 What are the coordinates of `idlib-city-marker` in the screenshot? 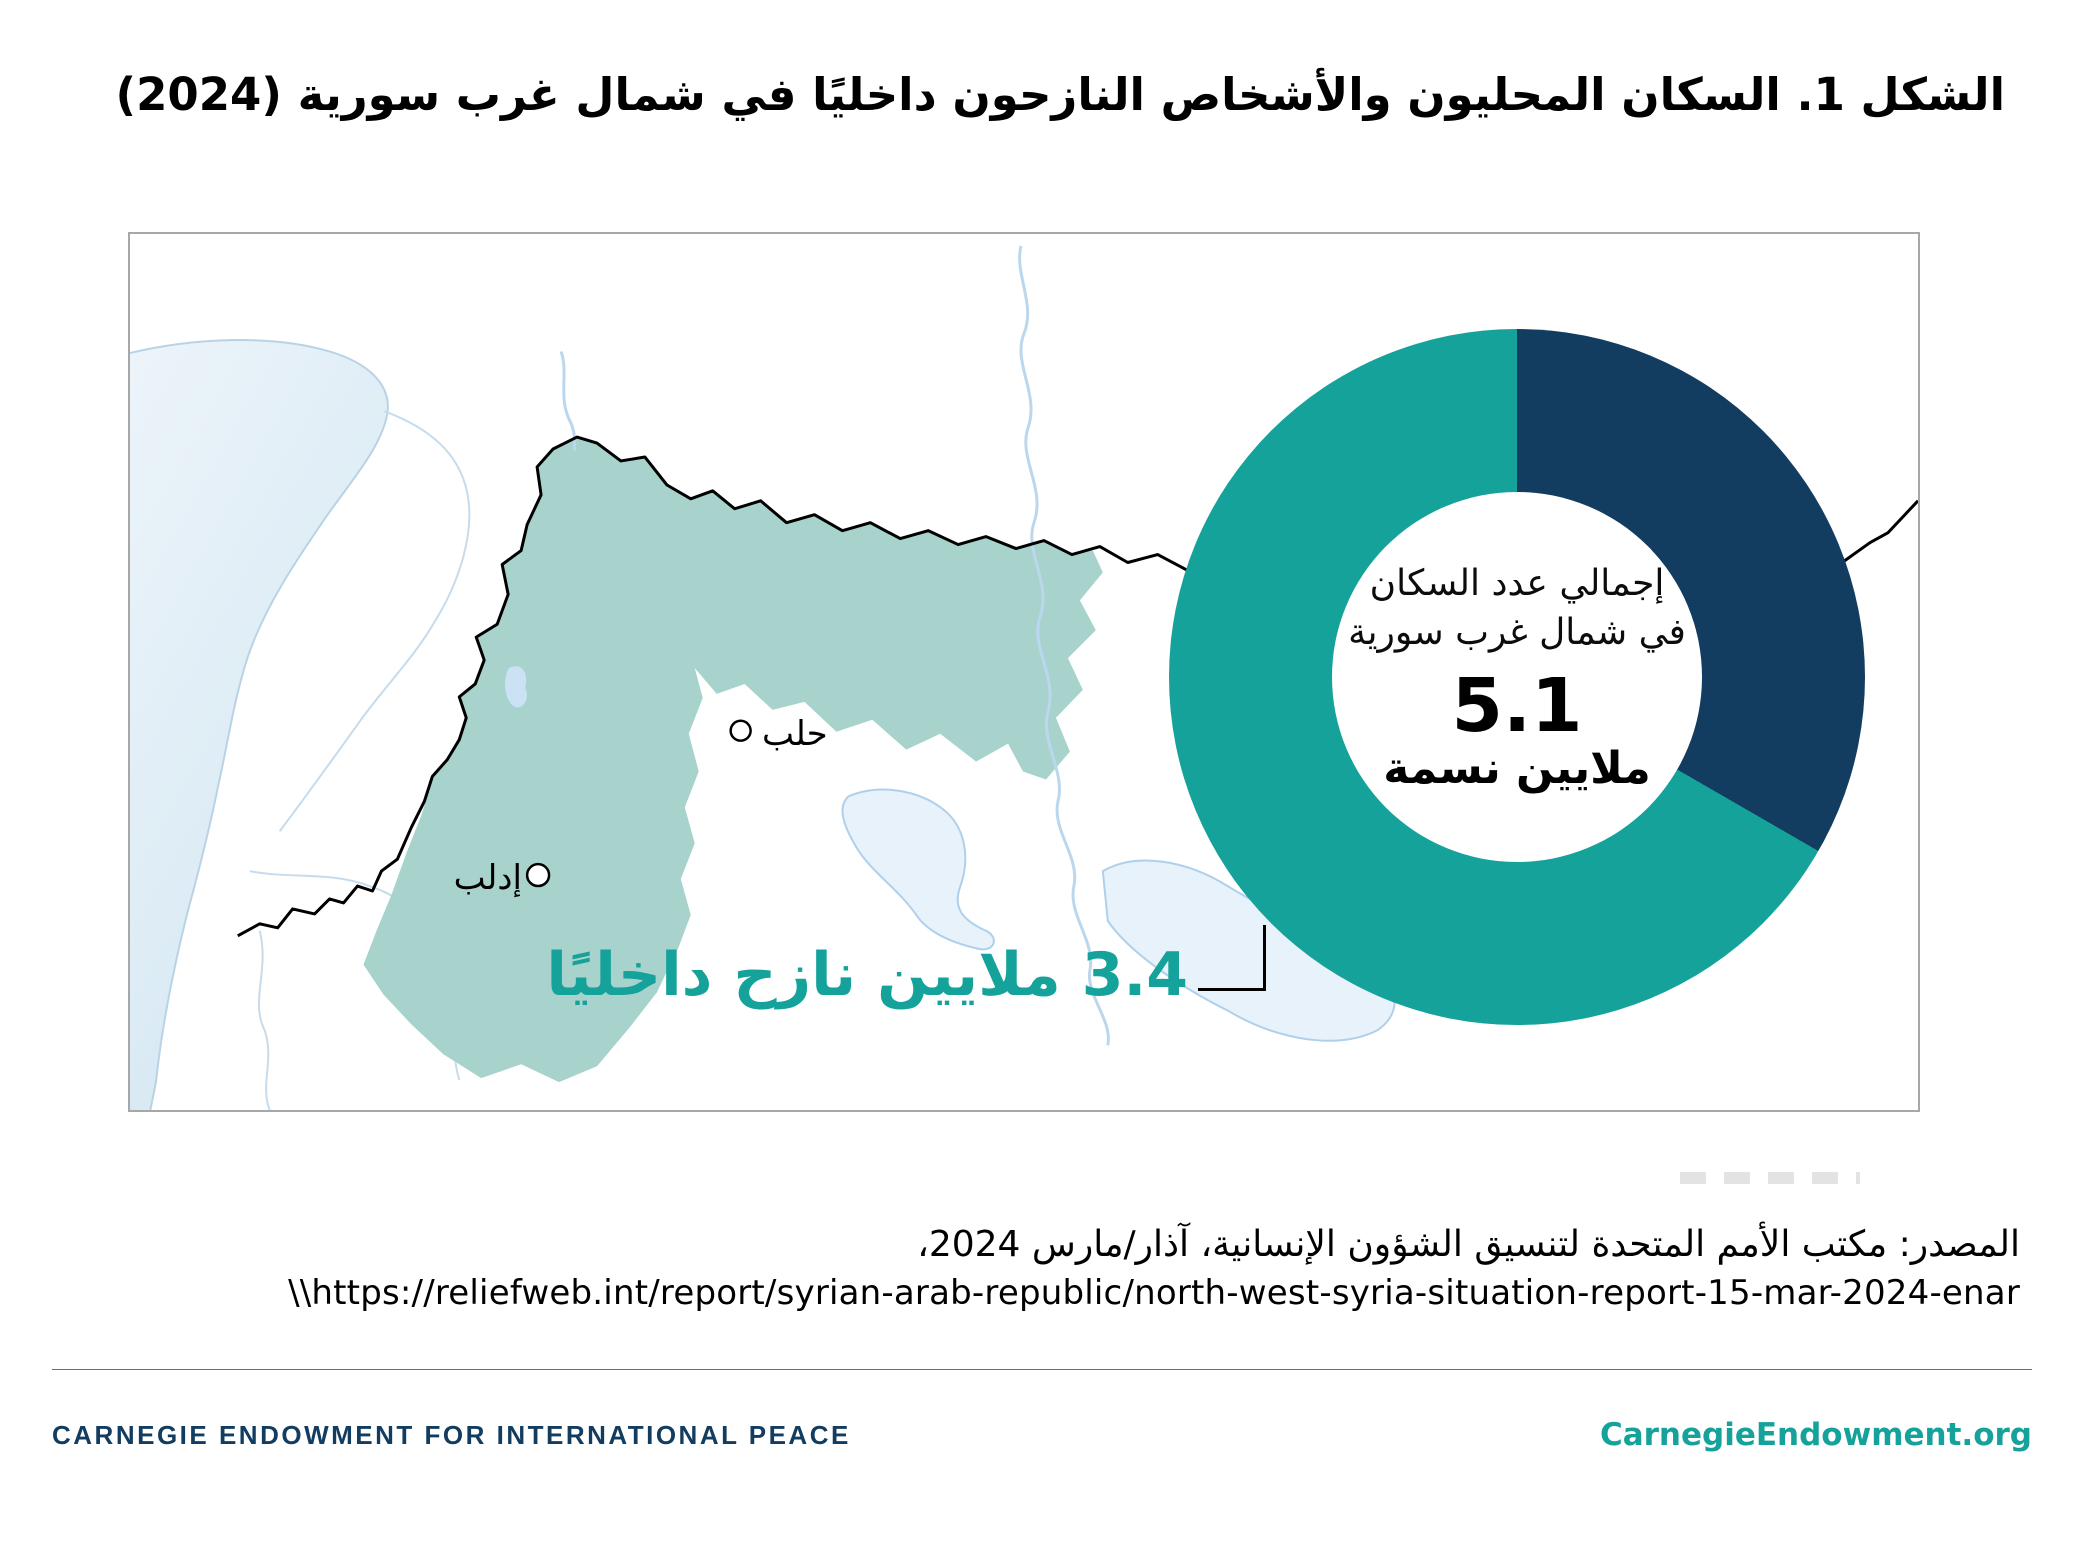 It's located at (538, 875).